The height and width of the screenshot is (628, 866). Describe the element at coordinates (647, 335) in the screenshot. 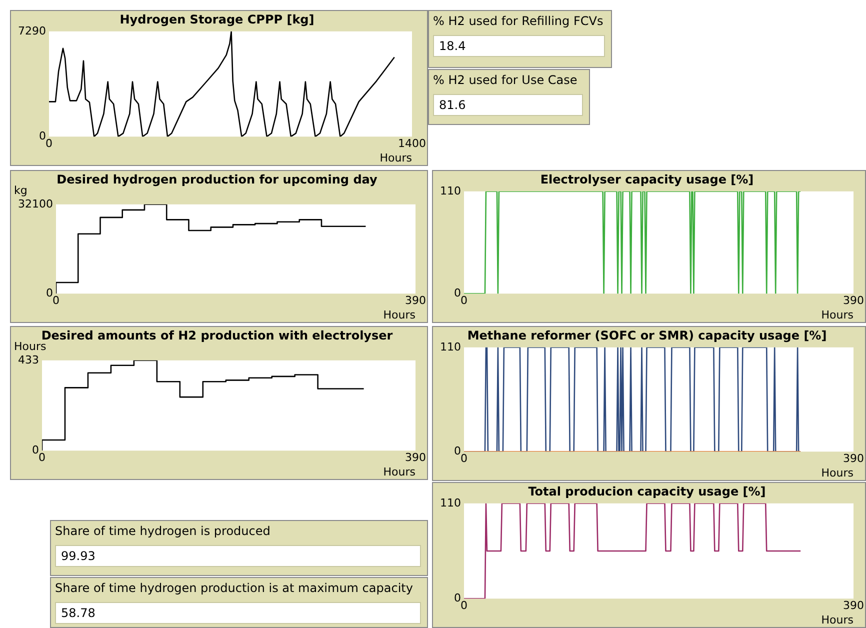

I see `chart-title: Methane reformer (SOFC or SMR) capacity usage [%]` at that location.